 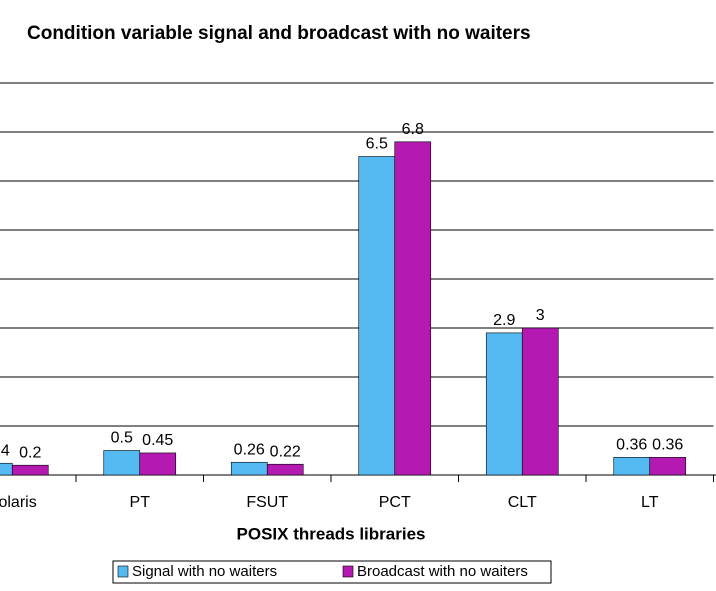 I want to click on value-label: 0.45, so click(x=157, y=440).